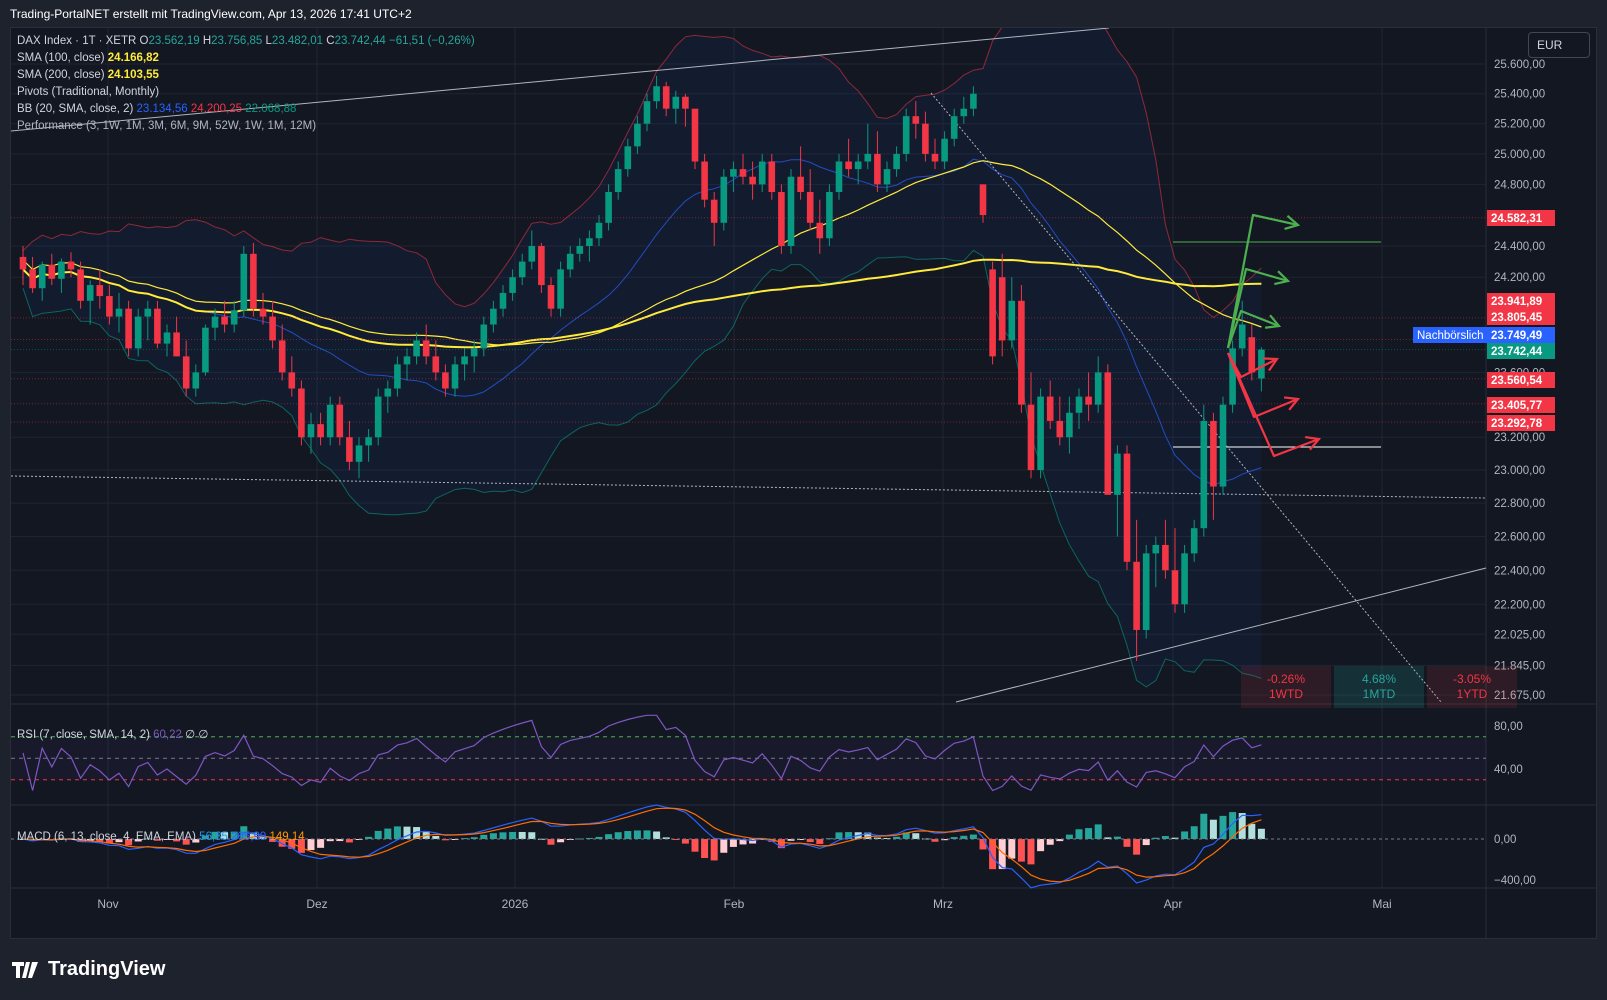 The height and width of the screenshot is (1000, 1607). Describe the element at coordinates (112, 735) in the screenshot. I see `legend-rsi: RSI (7, close, SMA, 14, 2) 60,22 ∅ ∅` at that location.